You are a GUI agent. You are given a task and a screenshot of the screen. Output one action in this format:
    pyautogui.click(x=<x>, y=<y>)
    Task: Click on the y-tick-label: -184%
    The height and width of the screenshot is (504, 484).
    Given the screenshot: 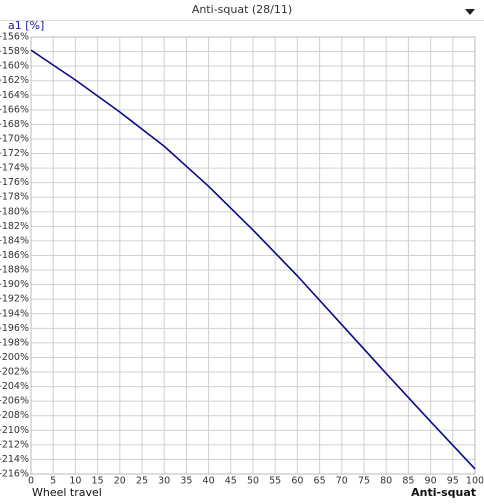 What is the action you would take?
    pyautogui.click(x=14, y=240)
    